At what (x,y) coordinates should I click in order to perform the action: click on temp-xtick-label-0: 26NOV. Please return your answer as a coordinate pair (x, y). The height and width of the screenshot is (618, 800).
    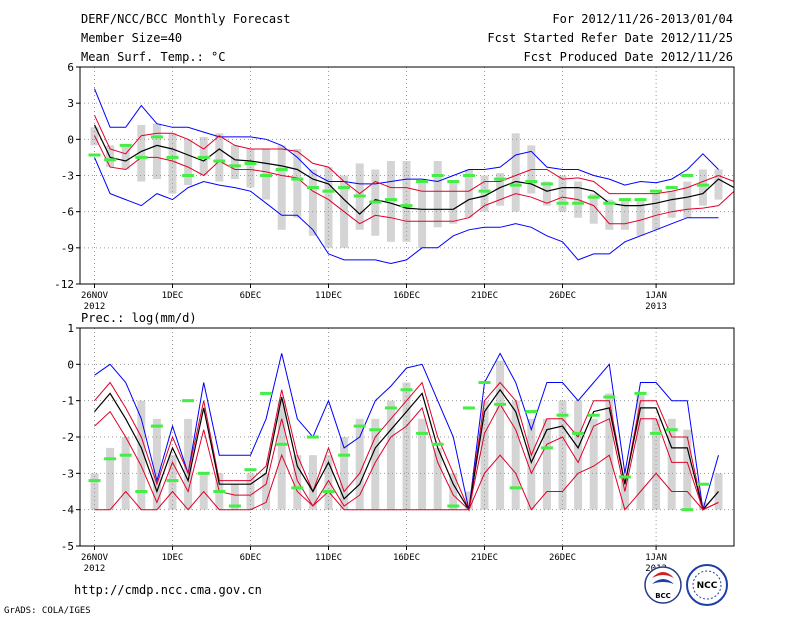
    Looking at the image, I should click on (95, 296).